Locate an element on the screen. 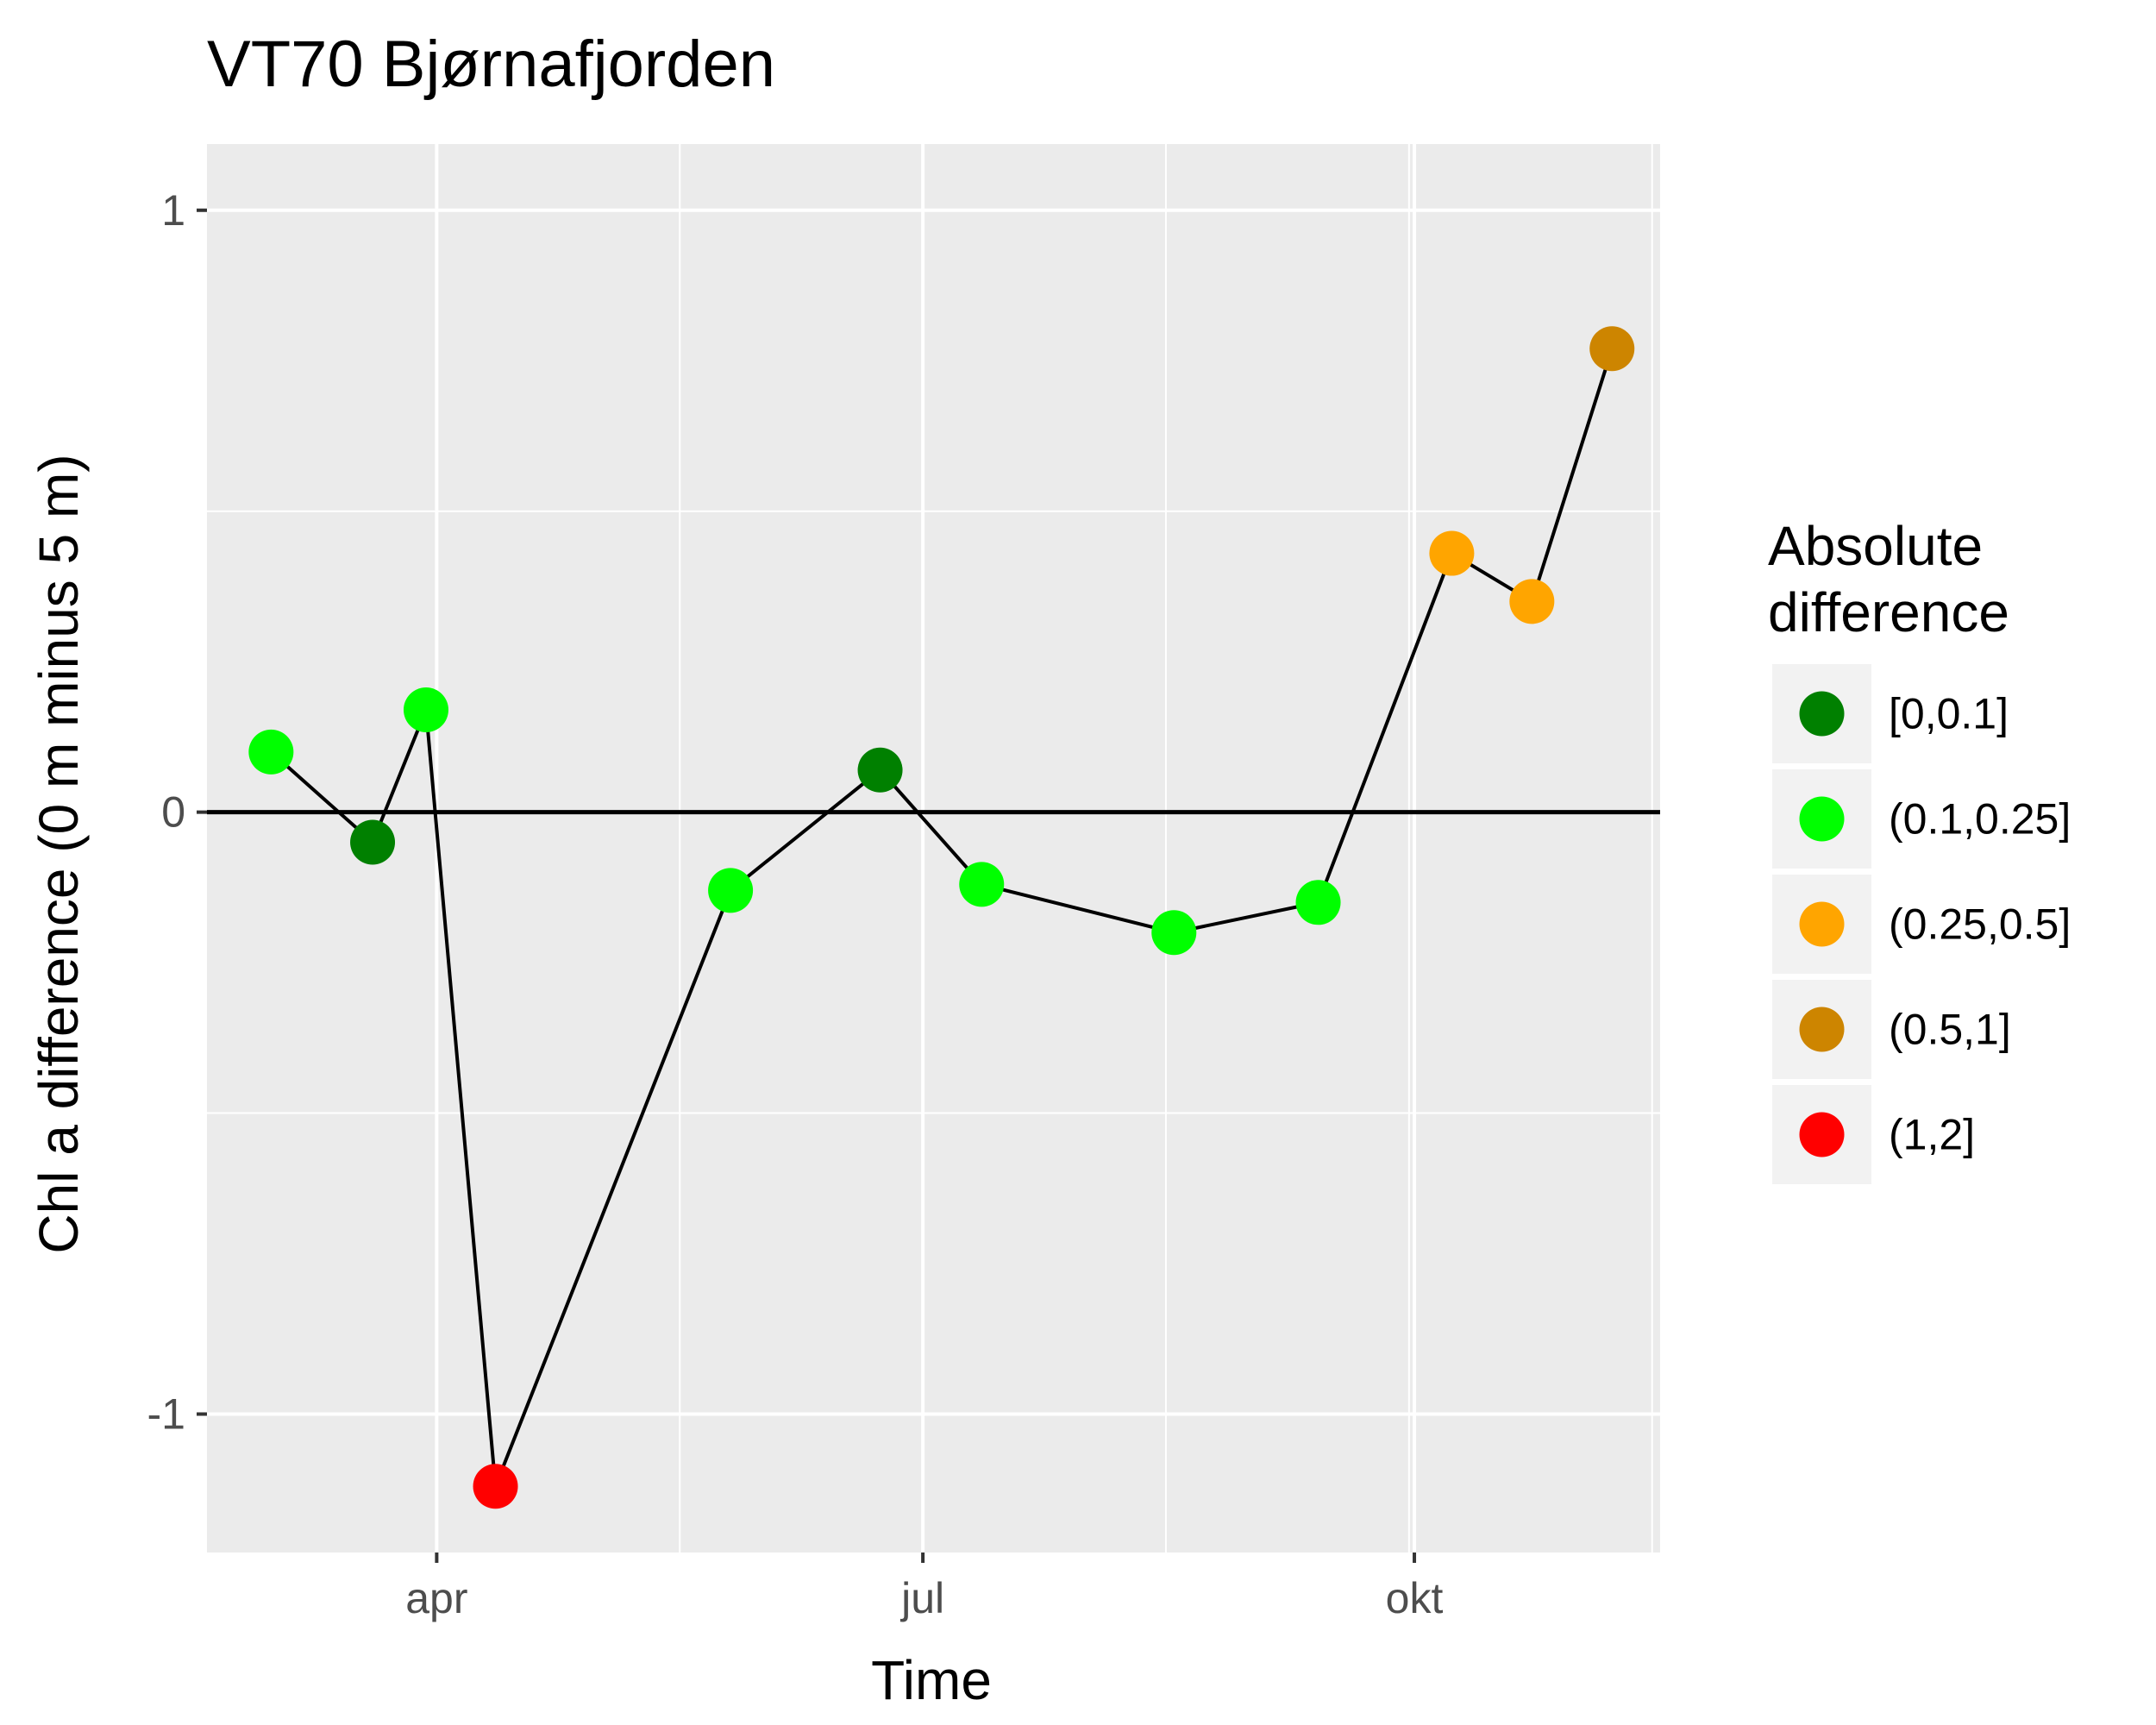  legend-item-label: (0.5,1] is located at coordinates (1950, 1030).